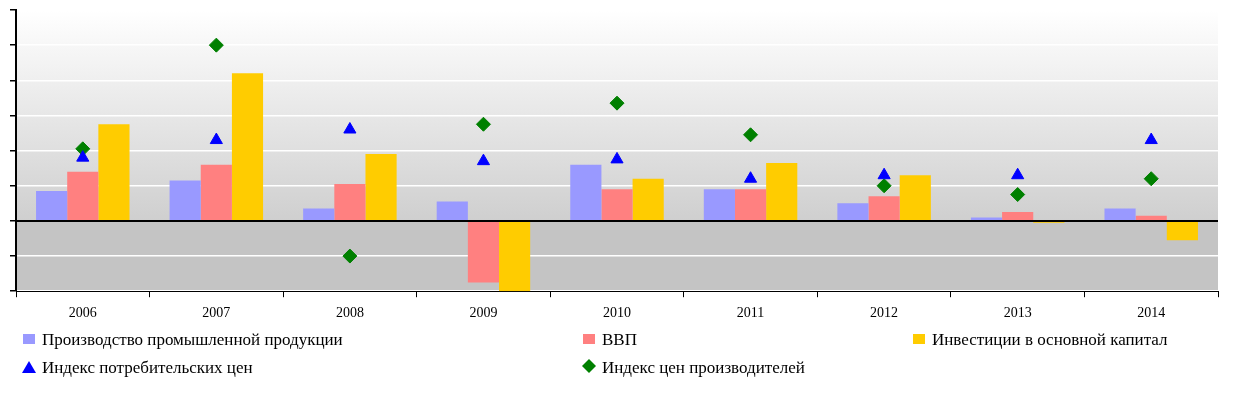 The image size is (1233, 405). I want to click on x-tick-label: 2012, so click(884, 313).